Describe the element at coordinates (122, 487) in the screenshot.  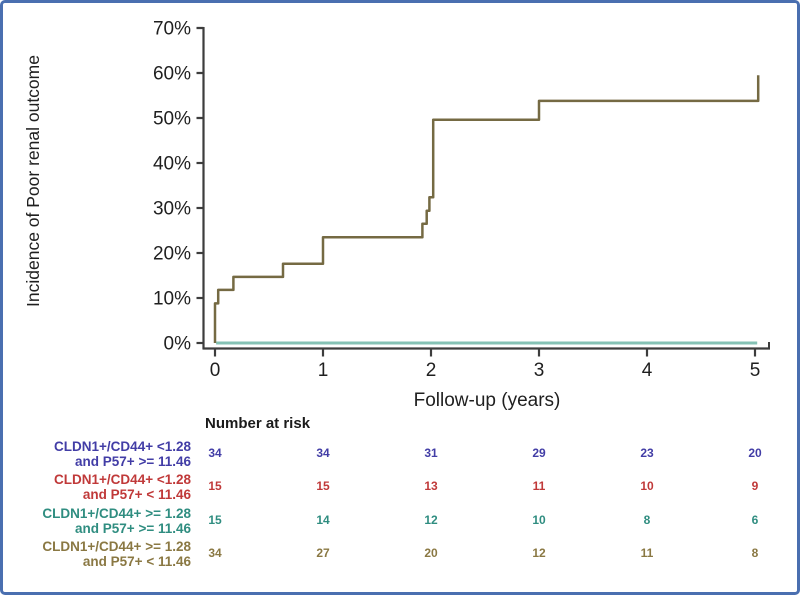
I see `at-risk-group-label: CLDN1+/CD44+ <1.28 and P57+ < 11.46` at that location.